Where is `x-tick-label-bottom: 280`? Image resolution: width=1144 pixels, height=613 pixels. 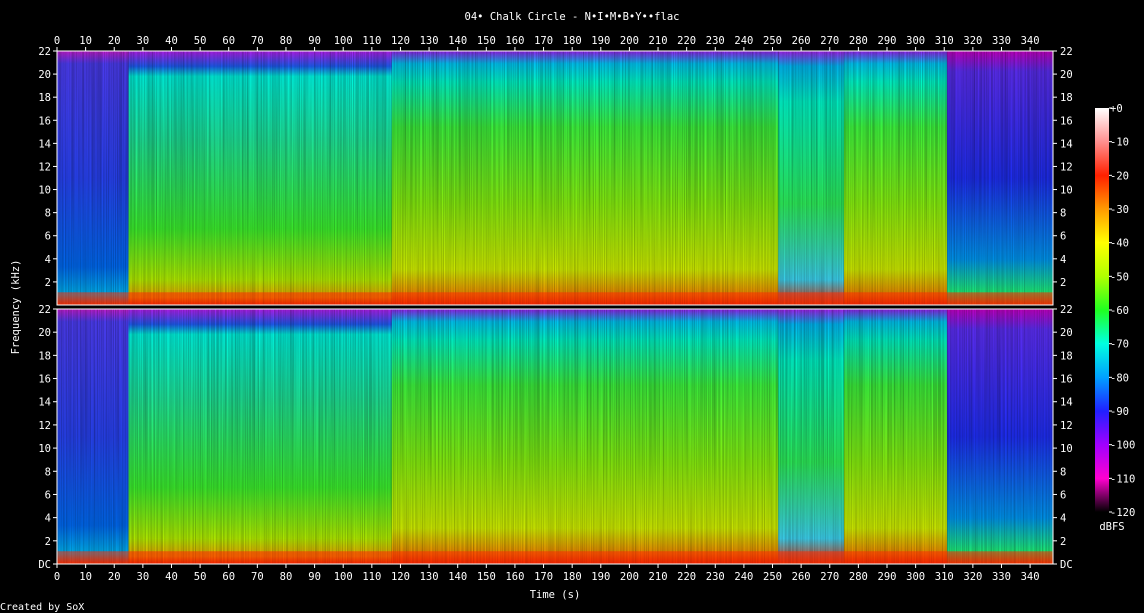
x-tick-label-bottom: 280 is located at coordinates (858, 577).